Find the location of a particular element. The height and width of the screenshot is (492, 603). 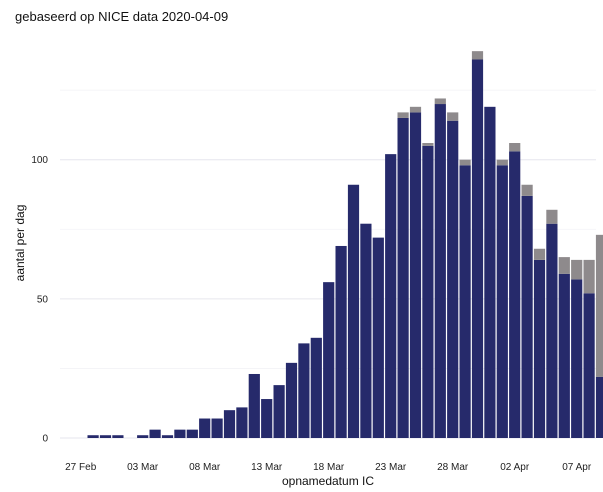

x-tick-label: 08 Mar is located at coordinates (205, 467).